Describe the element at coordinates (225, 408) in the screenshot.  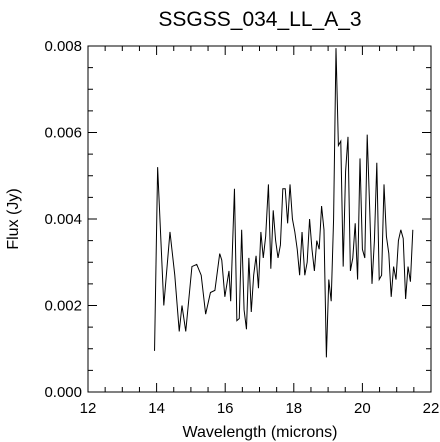
I see `x-tick-label: 16` at that location.